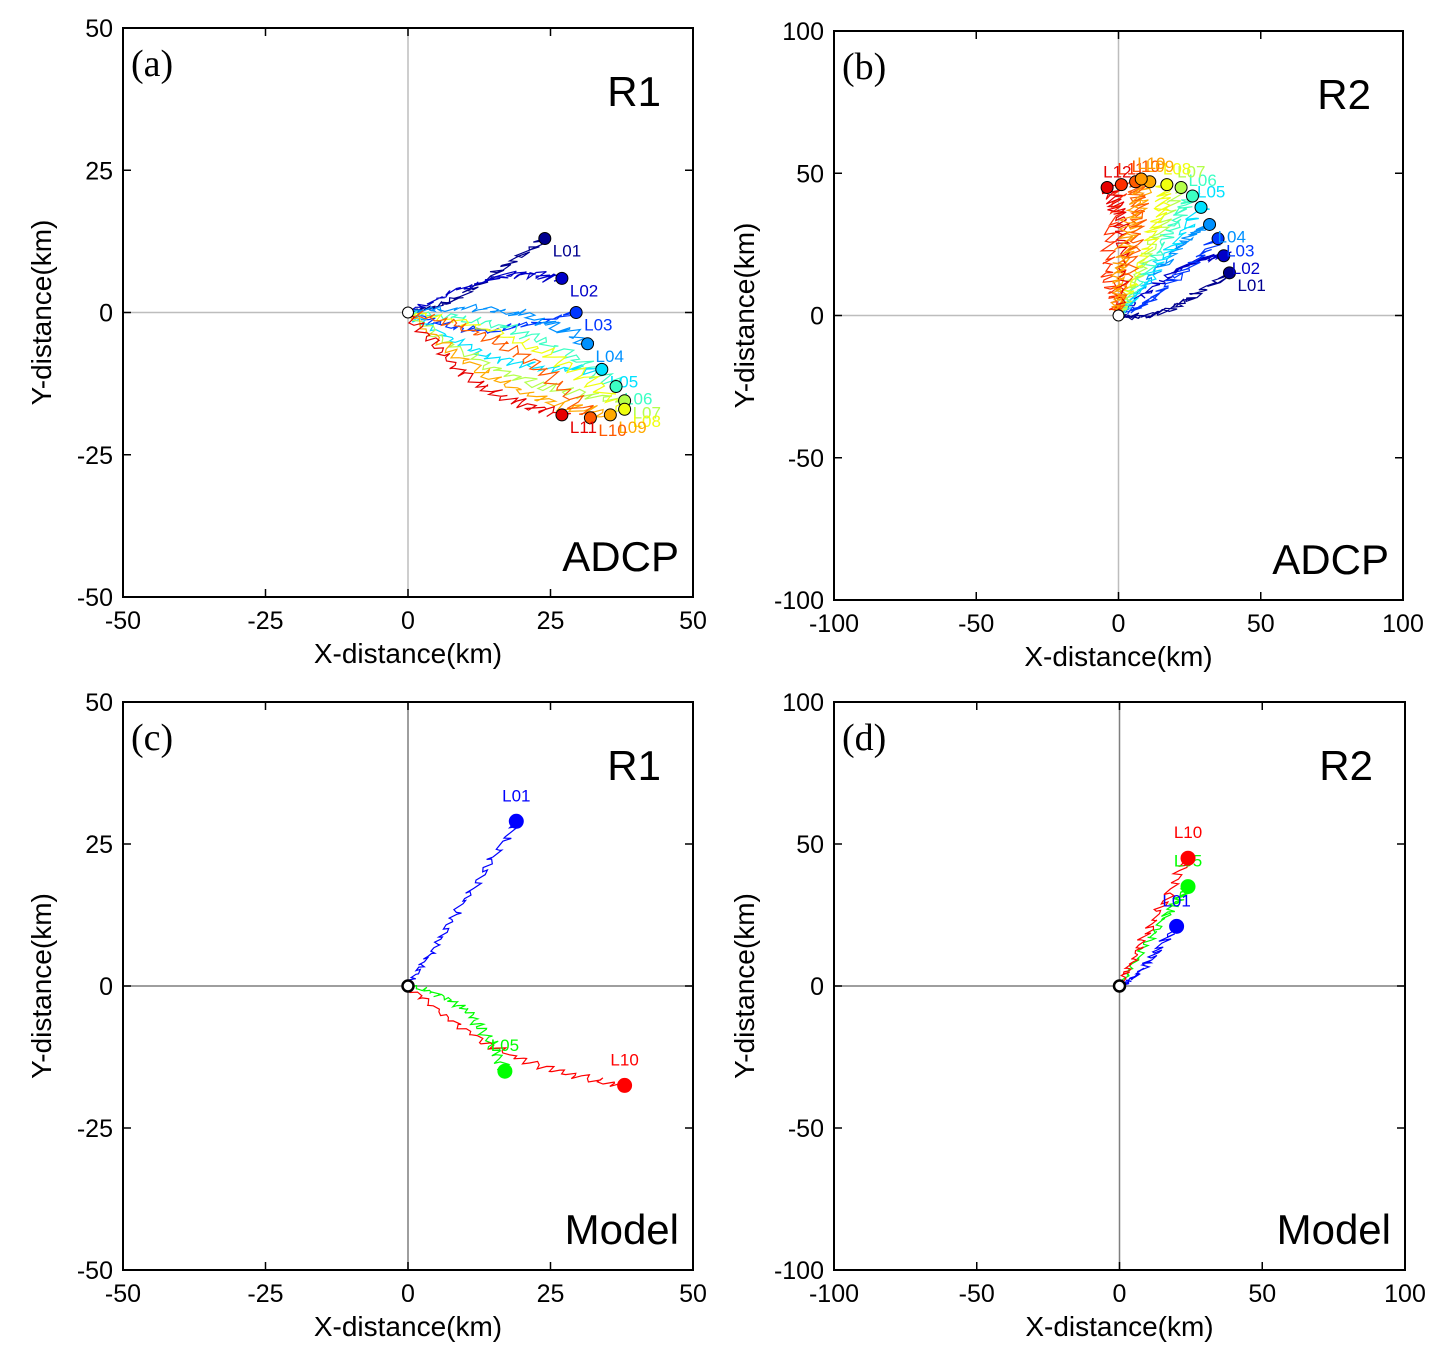 Image resolution: width=1449 pixels, height=1361 pixels. Describe the element at coordinates (265, 621) in the screenshot. I see `x-tick-label: -25` at that location.